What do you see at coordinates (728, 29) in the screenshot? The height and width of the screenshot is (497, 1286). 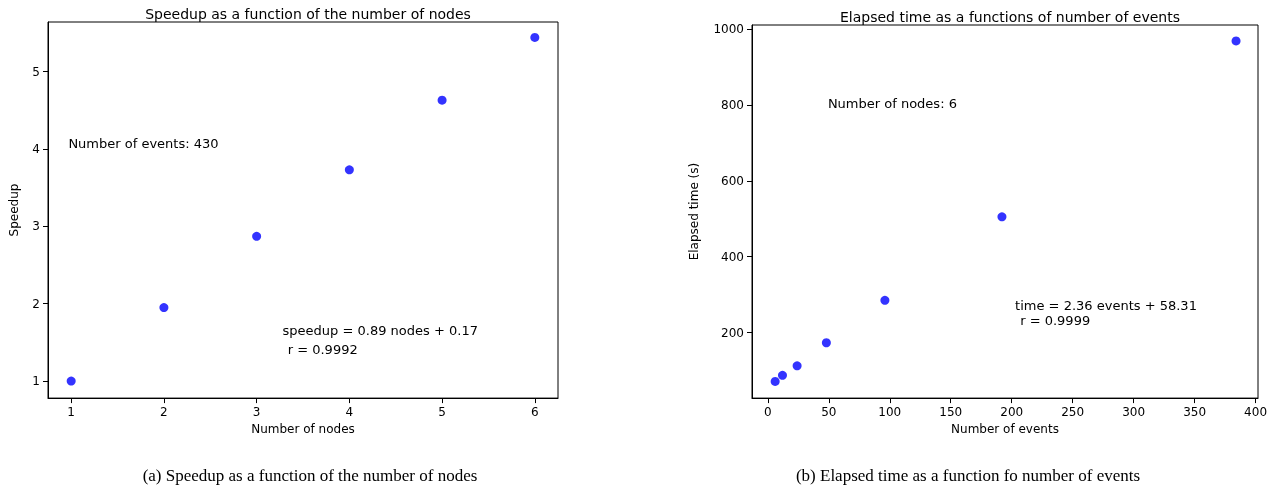 I see `y-tick-label: 1000` at bounding box center [728, 29].